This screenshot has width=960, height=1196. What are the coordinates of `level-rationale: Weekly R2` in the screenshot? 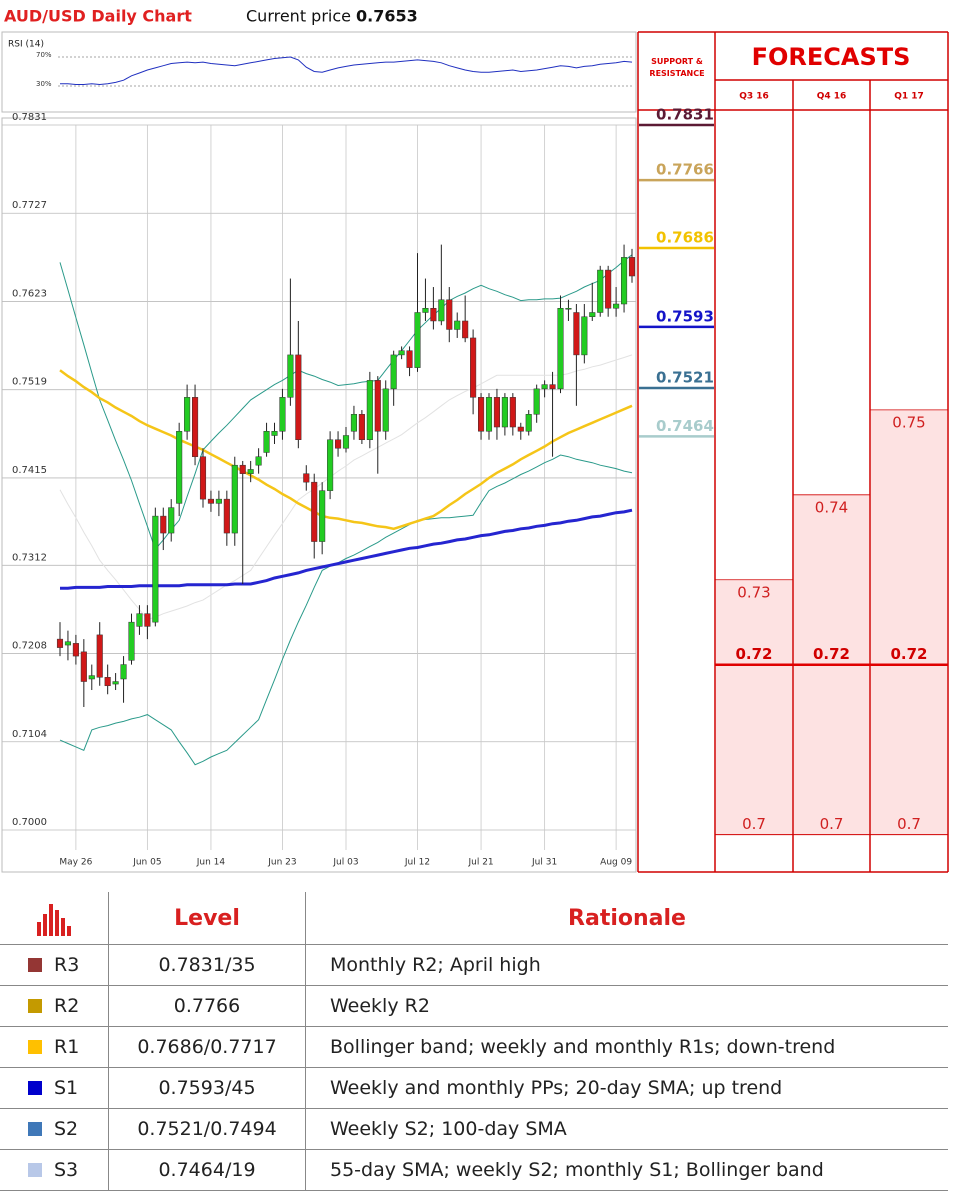 It's located at (626, 1006).